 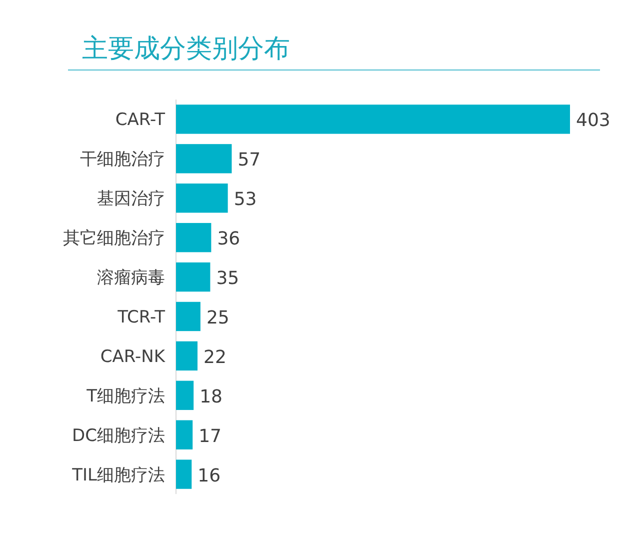 What do you see at coordinates (125, 396) in the screenshot?
I see `y-tick-label: T细胞疗法` at bounding box center [125, 396].